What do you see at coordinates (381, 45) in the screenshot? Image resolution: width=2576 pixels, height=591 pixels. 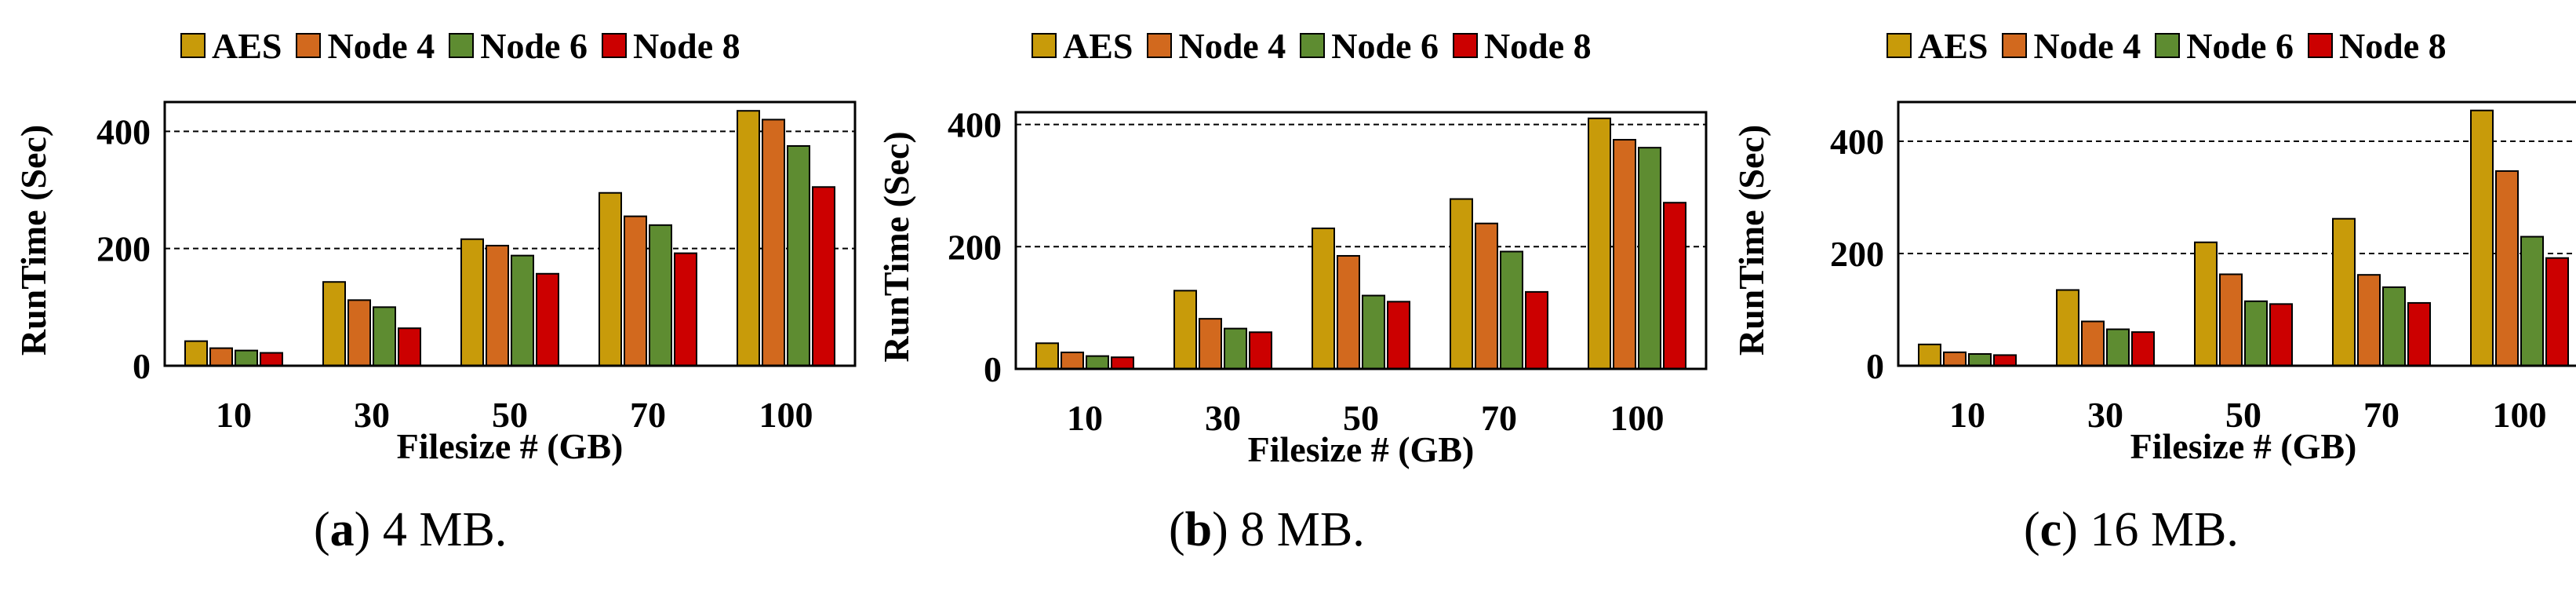 I see `legend-label: Node 4` at bounding box center [381, 45].